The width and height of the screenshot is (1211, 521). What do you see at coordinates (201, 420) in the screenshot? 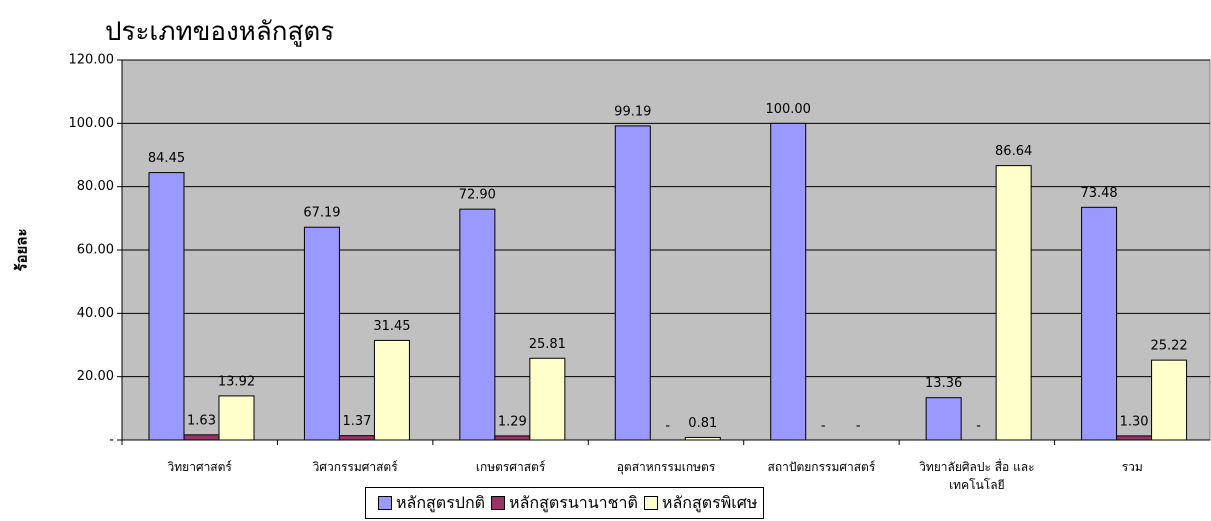
I see `data-label: 1.63` at bounding box center [201, 420].